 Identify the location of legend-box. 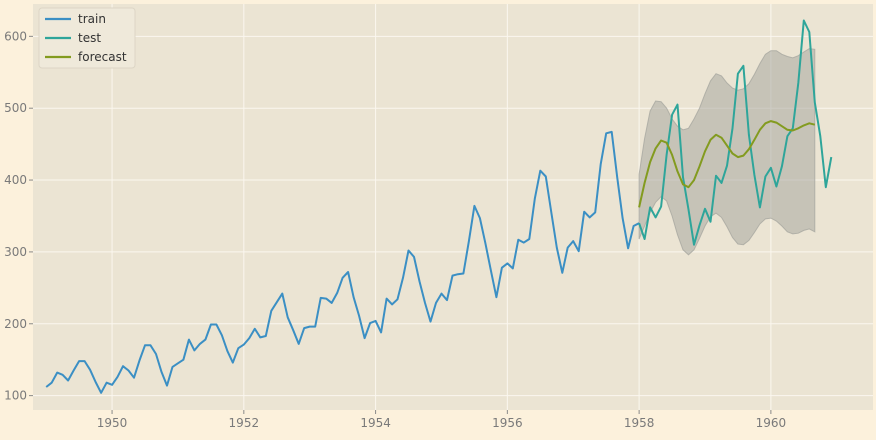
(87, 38).